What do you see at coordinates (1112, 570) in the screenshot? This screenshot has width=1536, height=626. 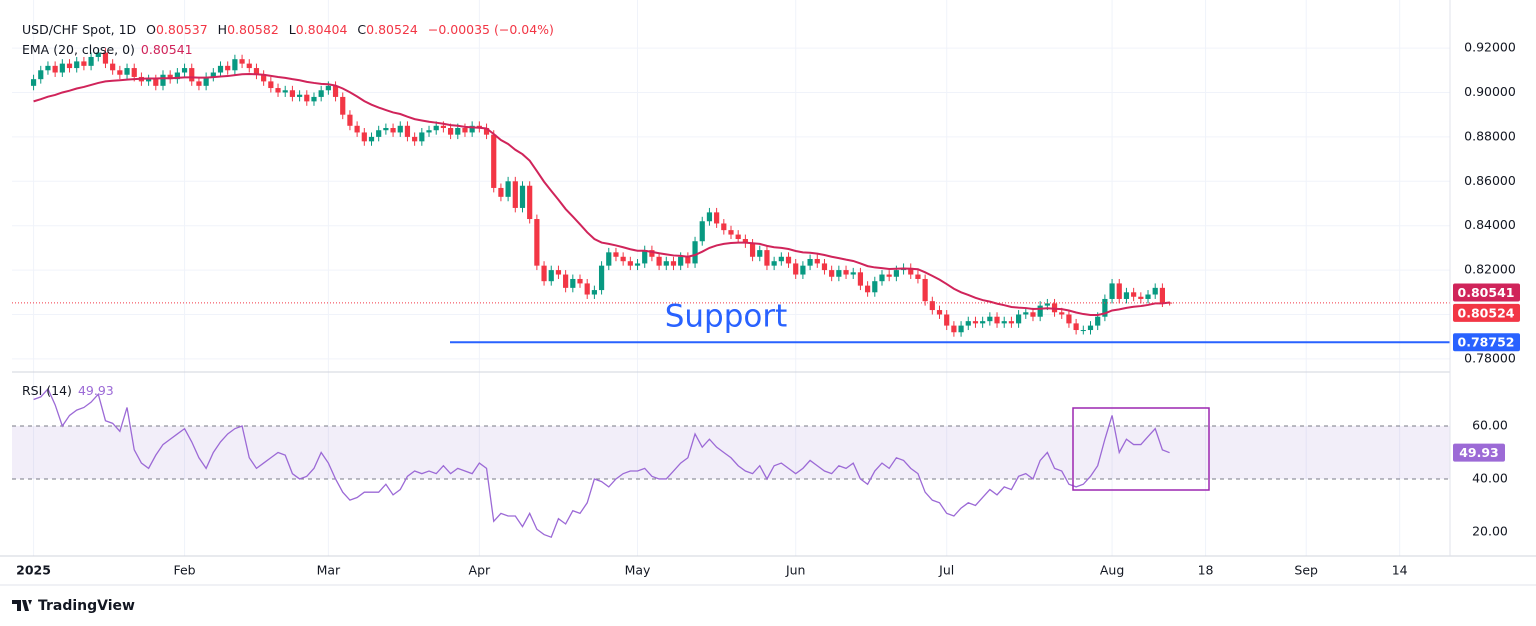 I see `x-tick-label: Aug` at bounding box center [1112, 570].